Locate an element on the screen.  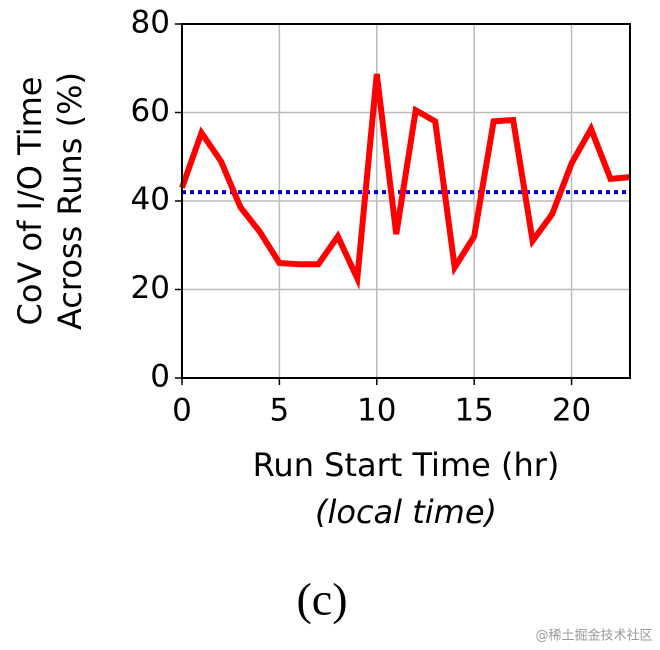
x-axis-note: (local time) is located at coordinates (406, 512).